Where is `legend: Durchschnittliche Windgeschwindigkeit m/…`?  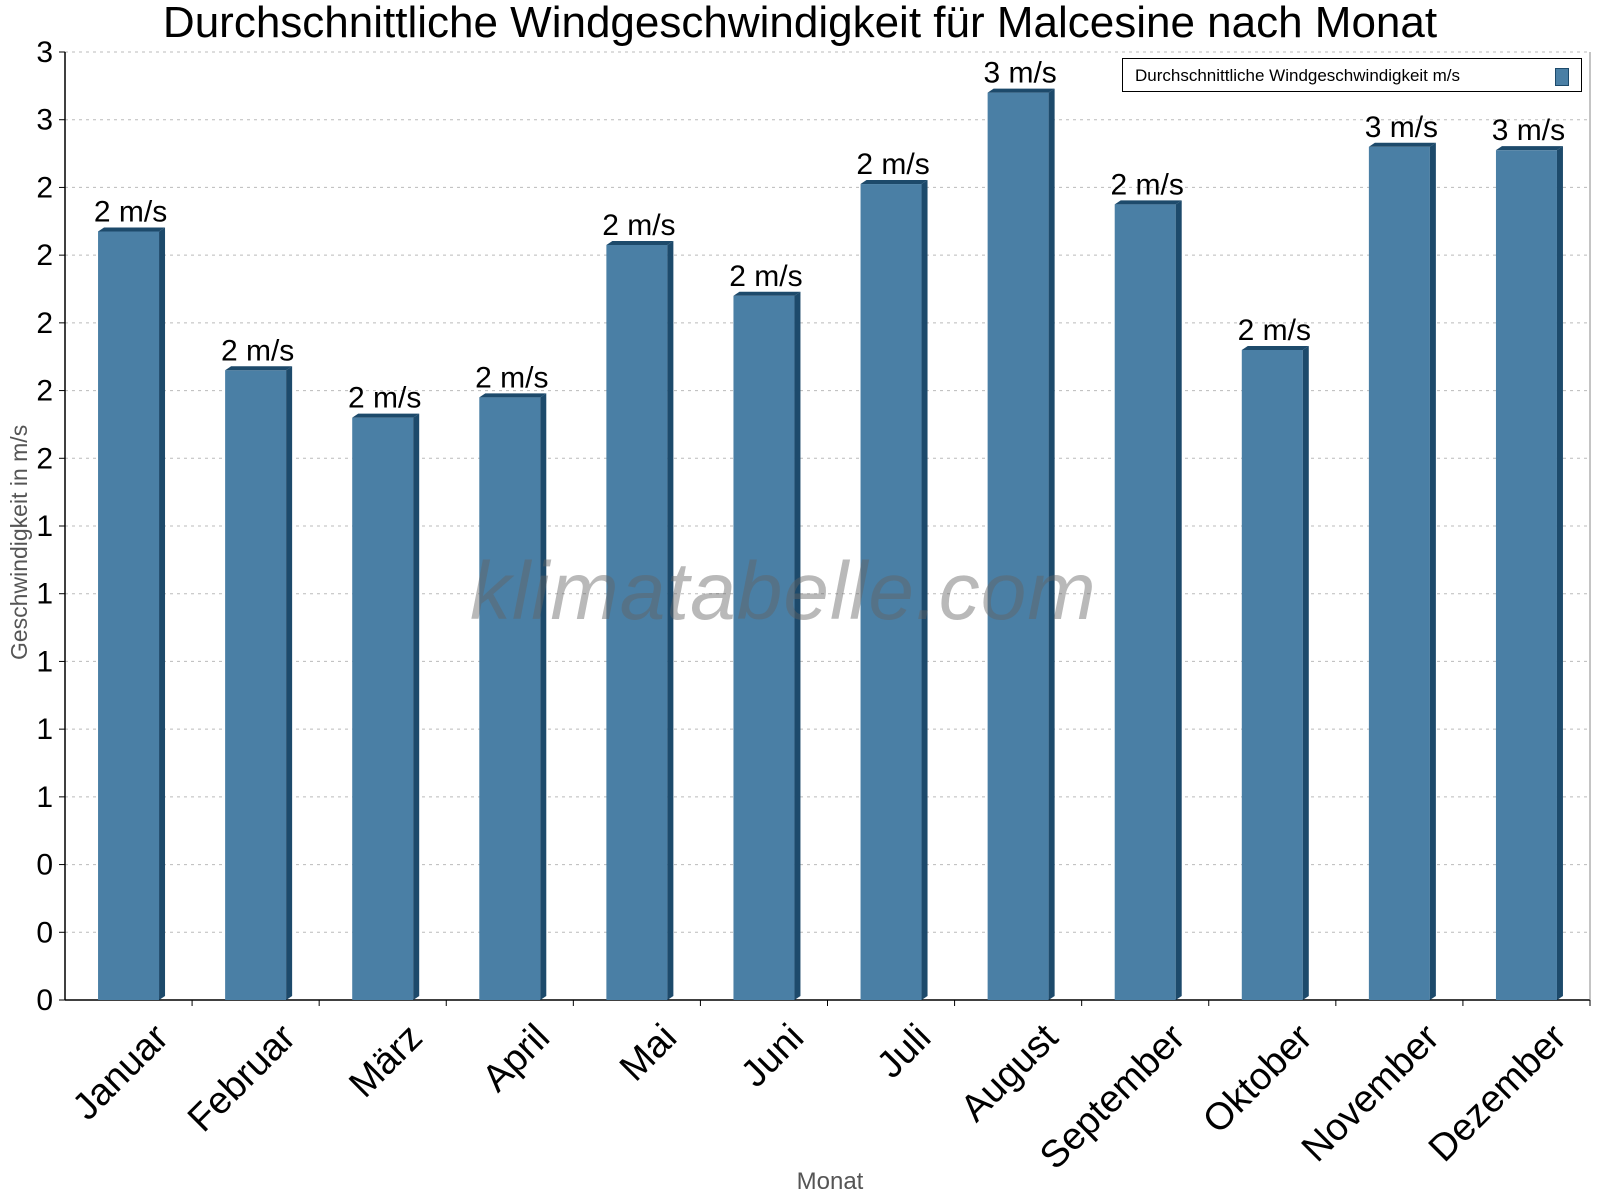 legend: Durchschnittliche Windgeschwindigkeit m/… is located at coordinates (1352, 75).